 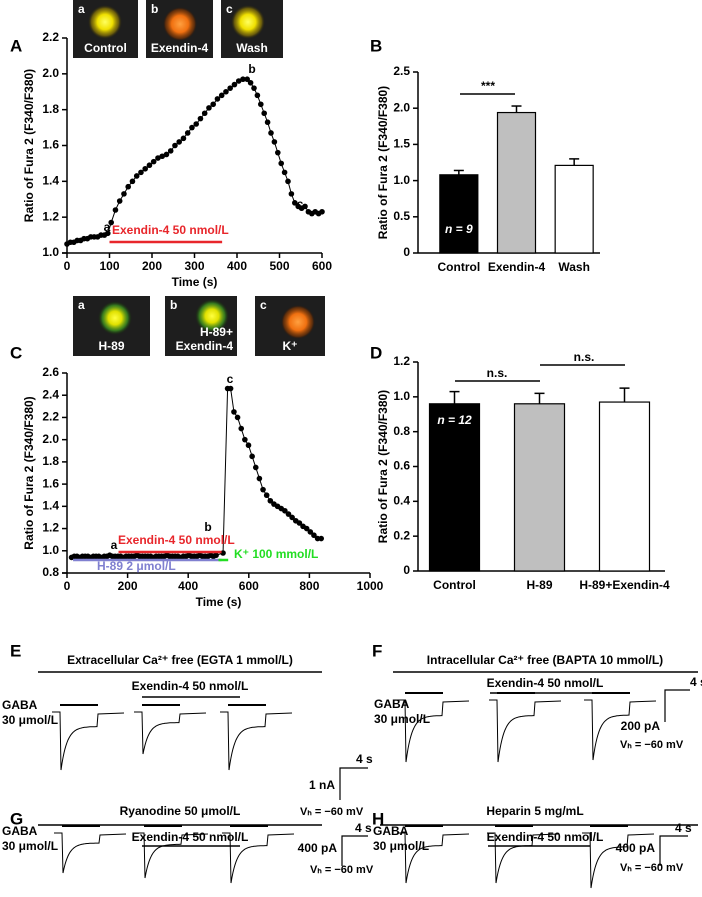 What do you see at coordinates (180, 811) in the screenshot?
I see `condition-label: Ryanodine 50 μmol/L` at bounding box center [180, 811].